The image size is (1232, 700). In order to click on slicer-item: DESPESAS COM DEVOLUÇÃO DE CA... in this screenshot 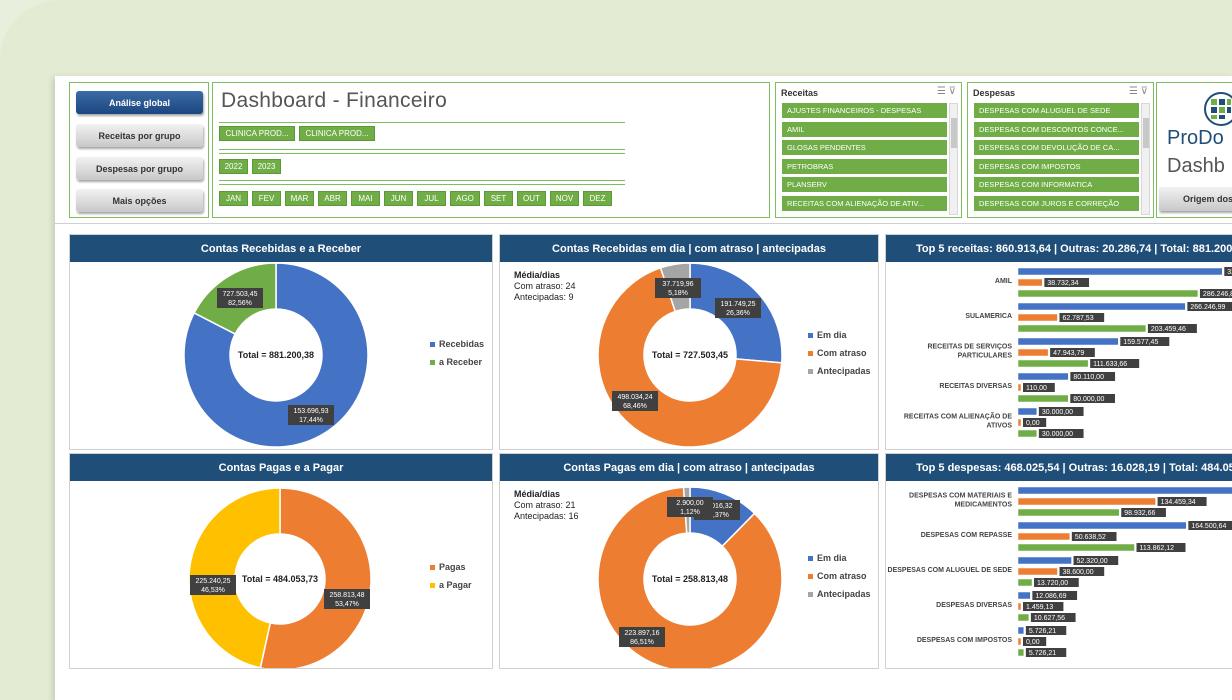, I will do `click(1056, 147)`.